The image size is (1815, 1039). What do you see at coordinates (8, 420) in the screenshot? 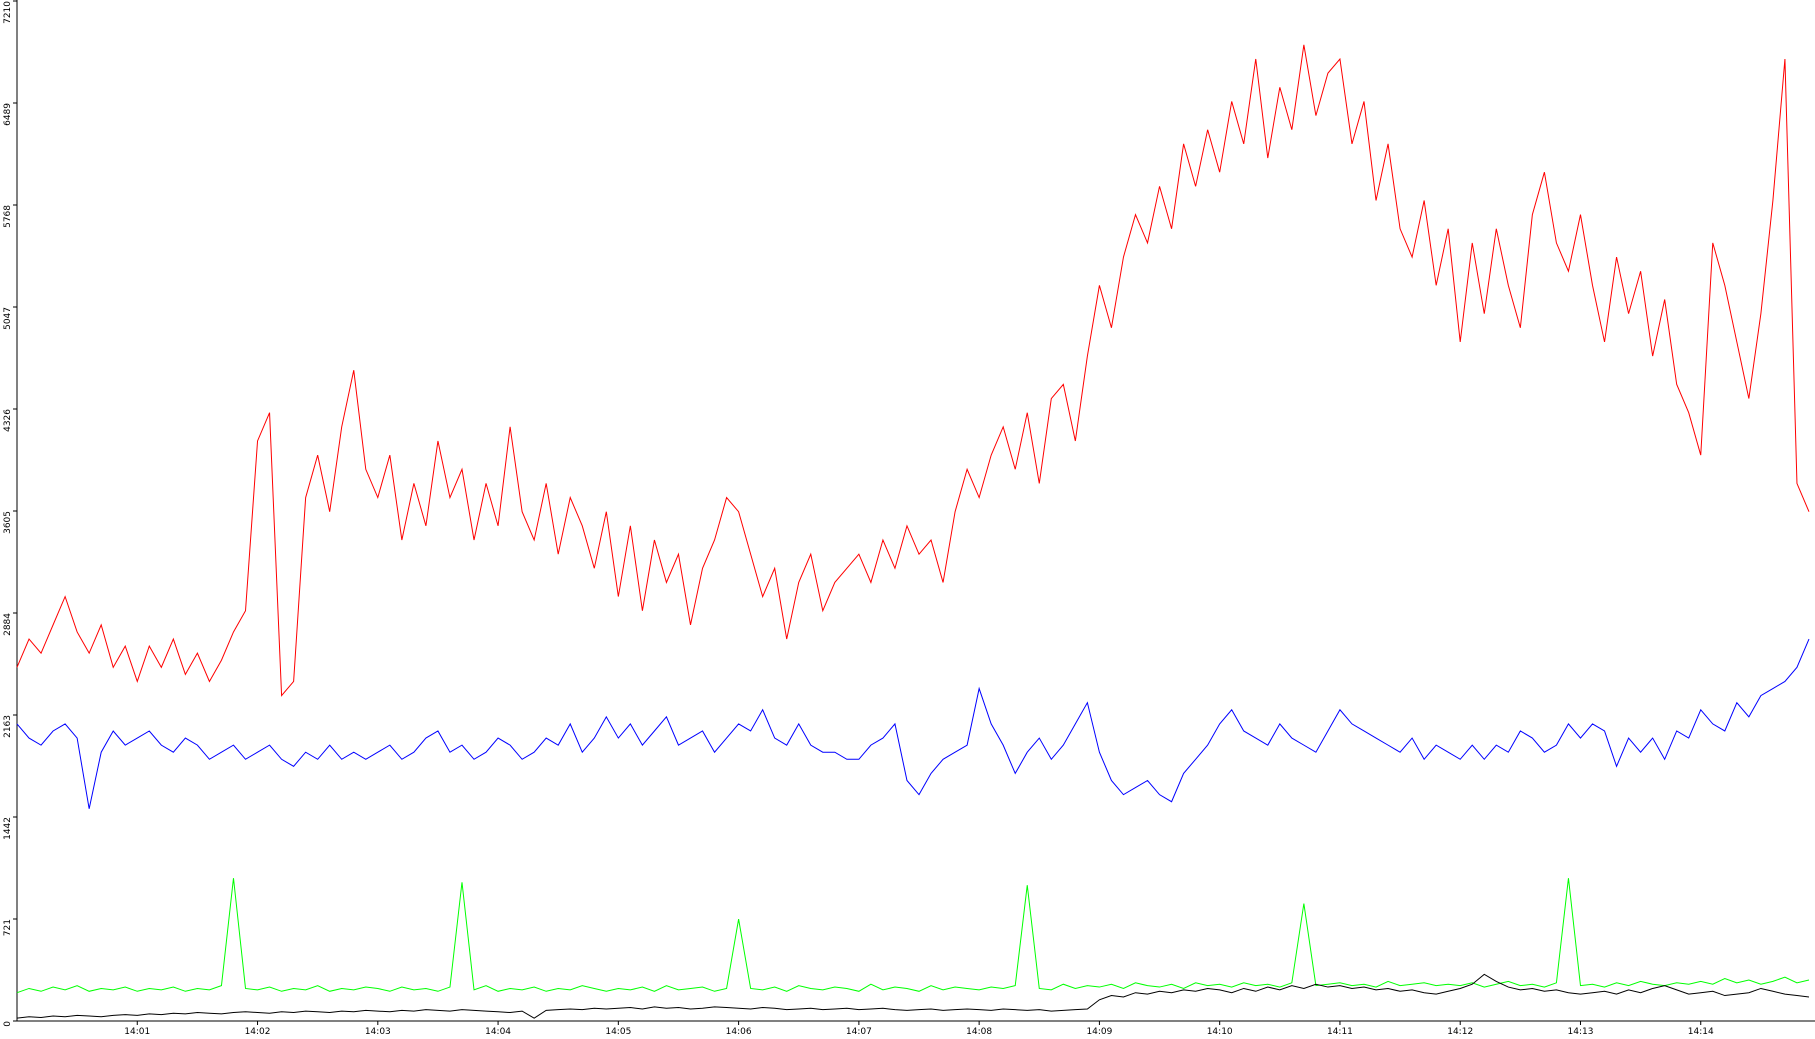
I see `y-tick-label: 4326` at bounding box center [8, 420].